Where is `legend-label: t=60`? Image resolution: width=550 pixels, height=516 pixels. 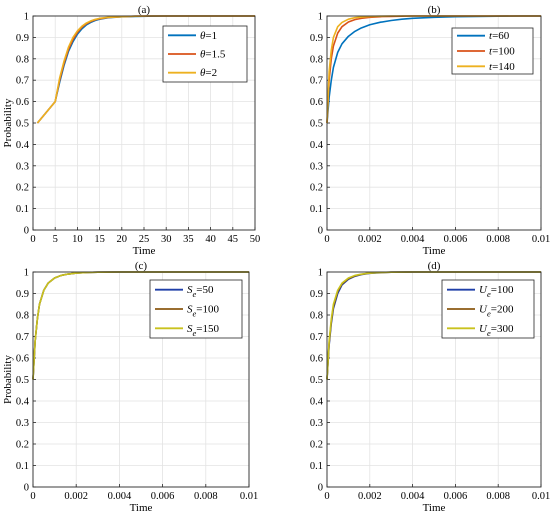 legend-label: t=60 is located at coordinates (499, 36).